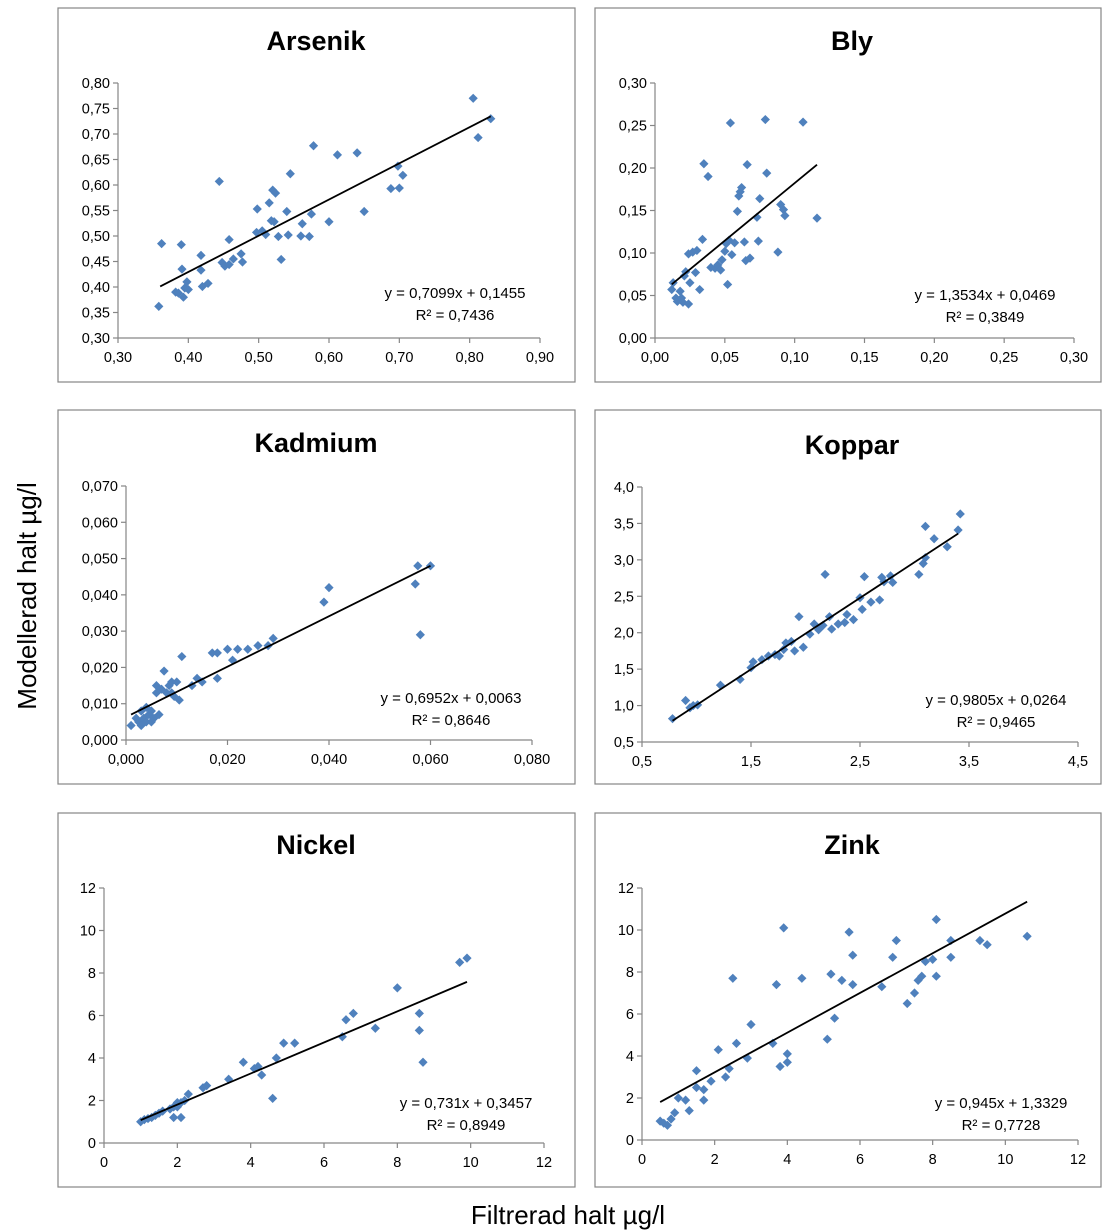  What do you see at coordinates (633, 297) in the screenshot?
I see `y-tick-label: 0,05` at bounding box center [633, 297].